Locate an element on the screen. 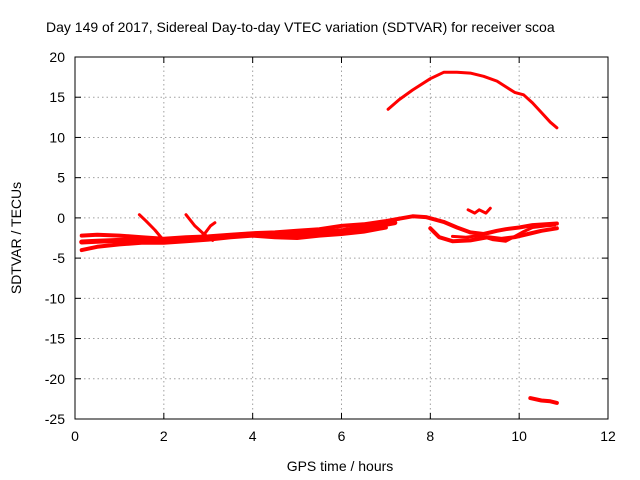 This screenshot has height=480, width=640. y-tick-label: -25 is located at coordinates (55, 419).